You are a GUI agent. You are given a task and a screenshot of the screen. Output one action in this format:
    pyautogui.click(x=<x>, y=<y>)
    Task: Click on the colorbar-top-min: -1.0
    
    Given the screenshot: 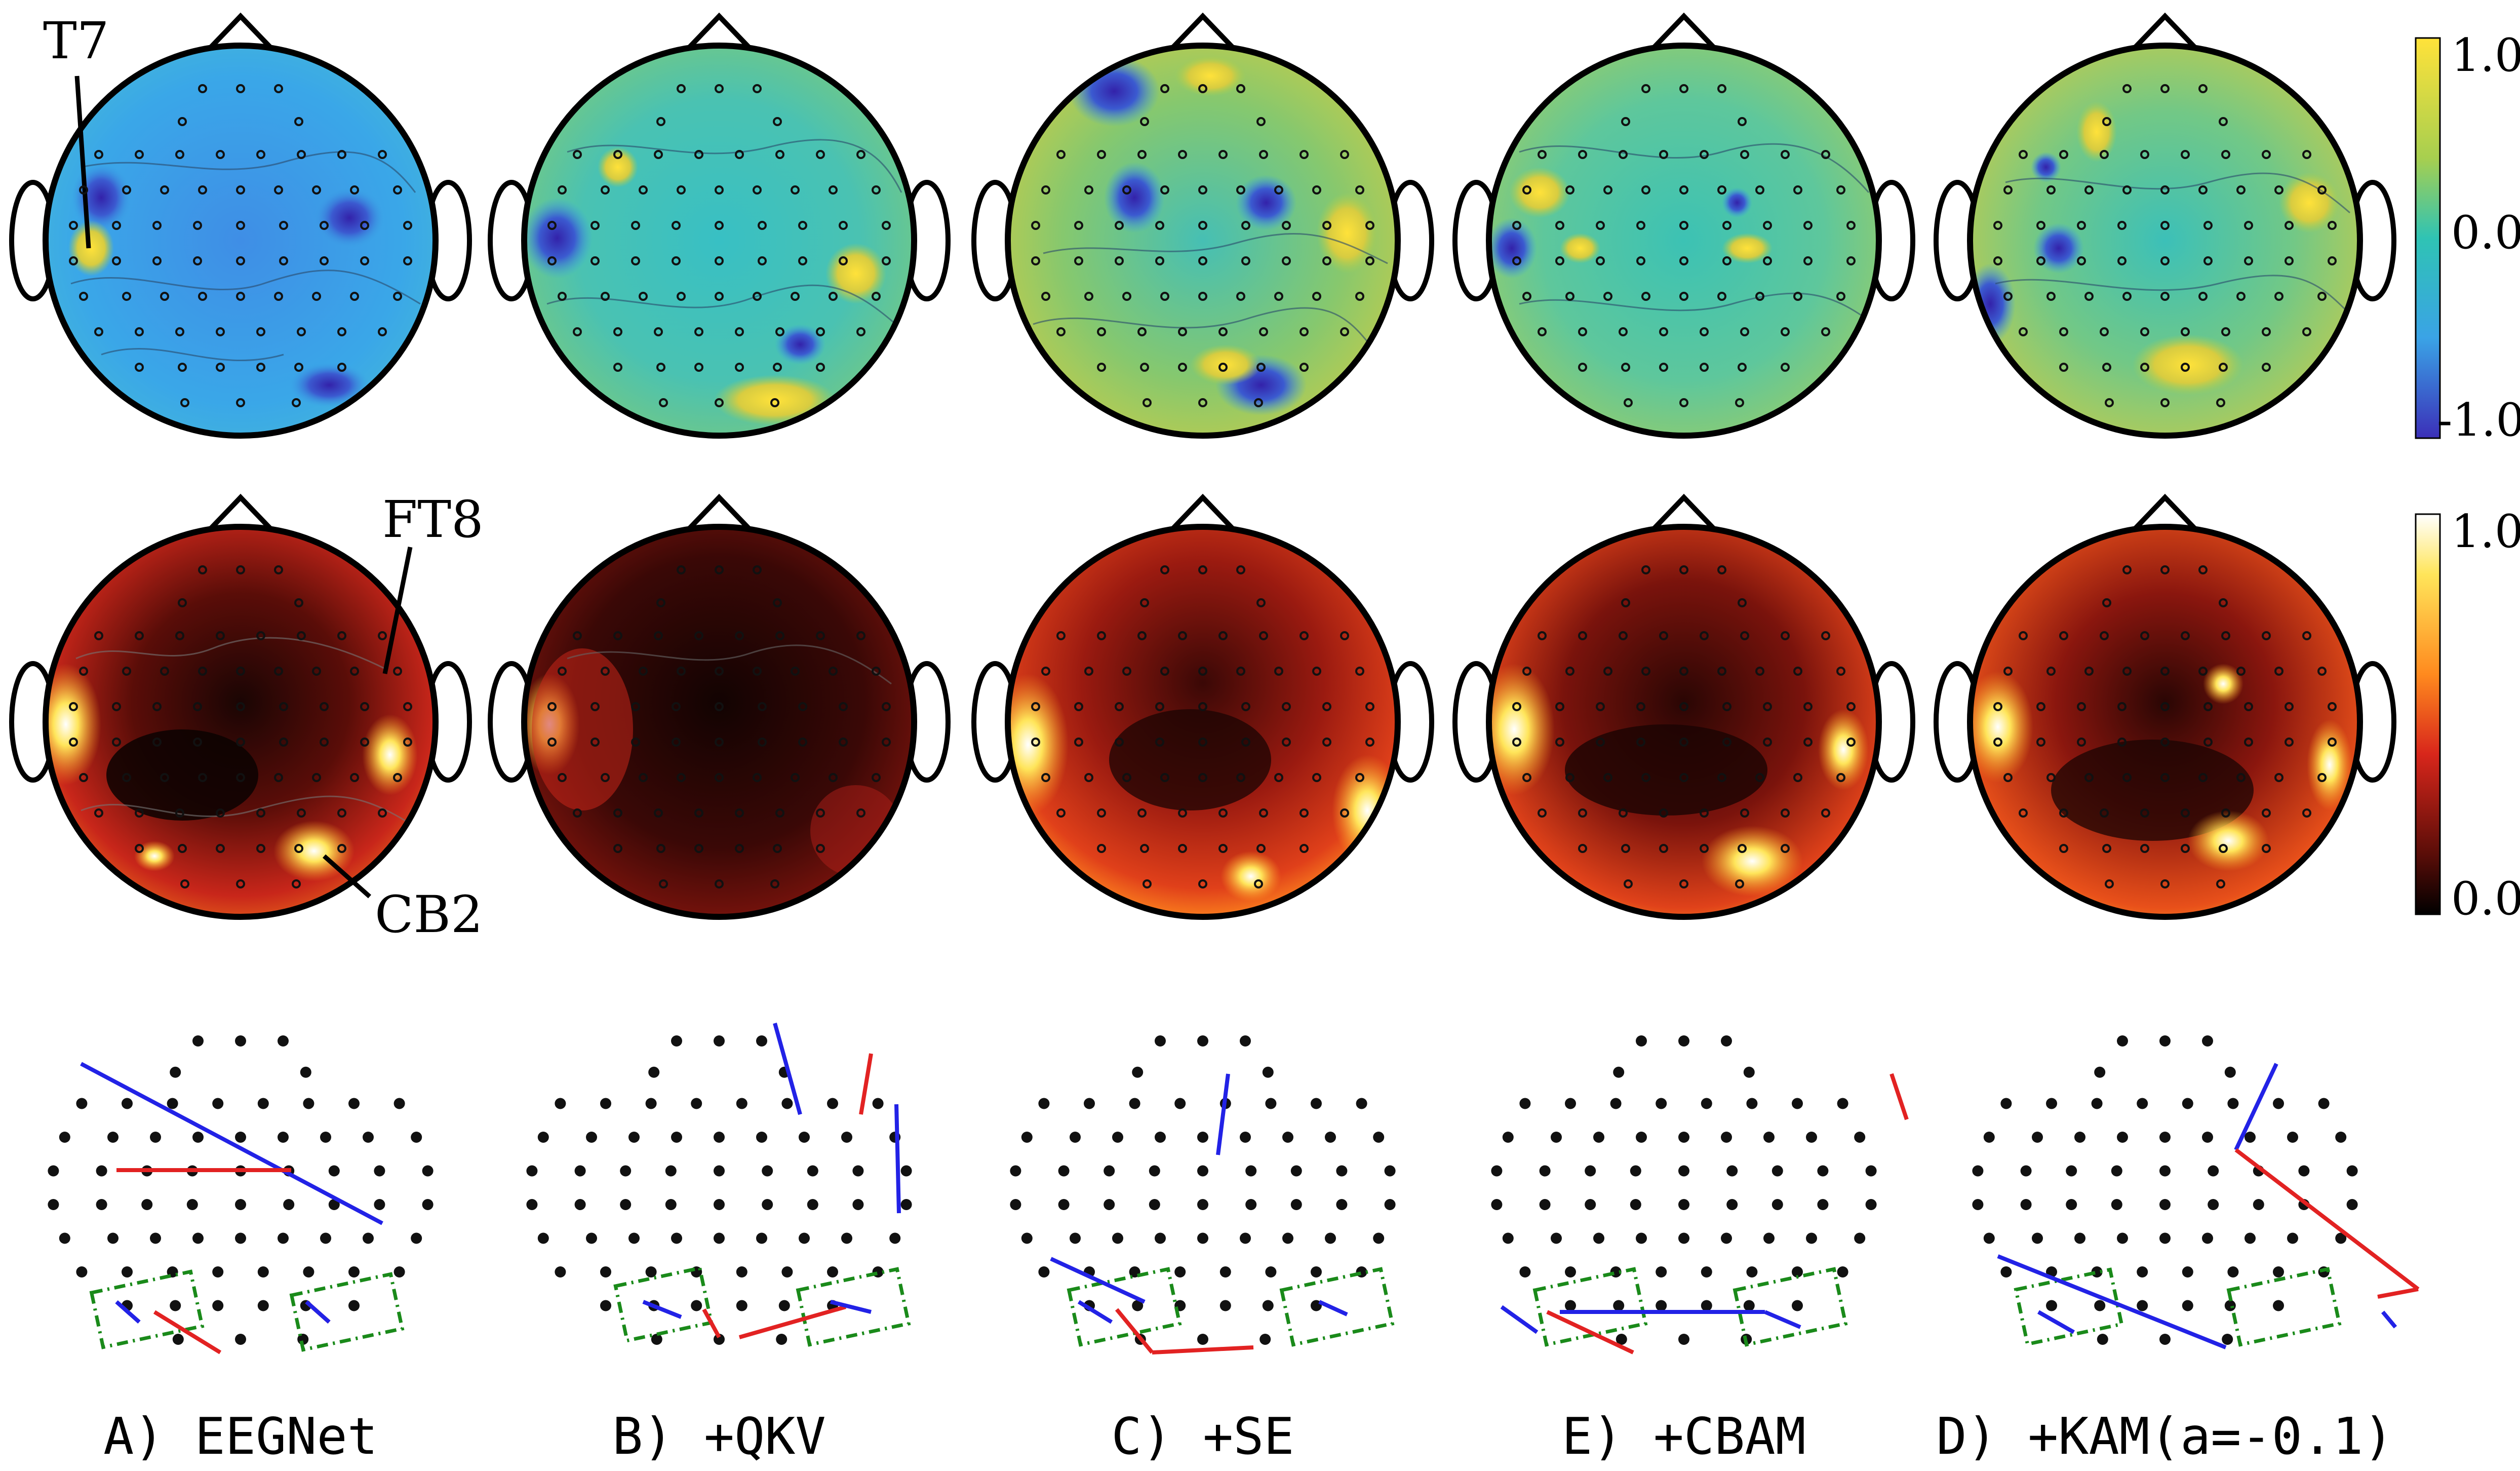 What is the action you would take?
    pyautogui.click(x=2479, y=421)
    